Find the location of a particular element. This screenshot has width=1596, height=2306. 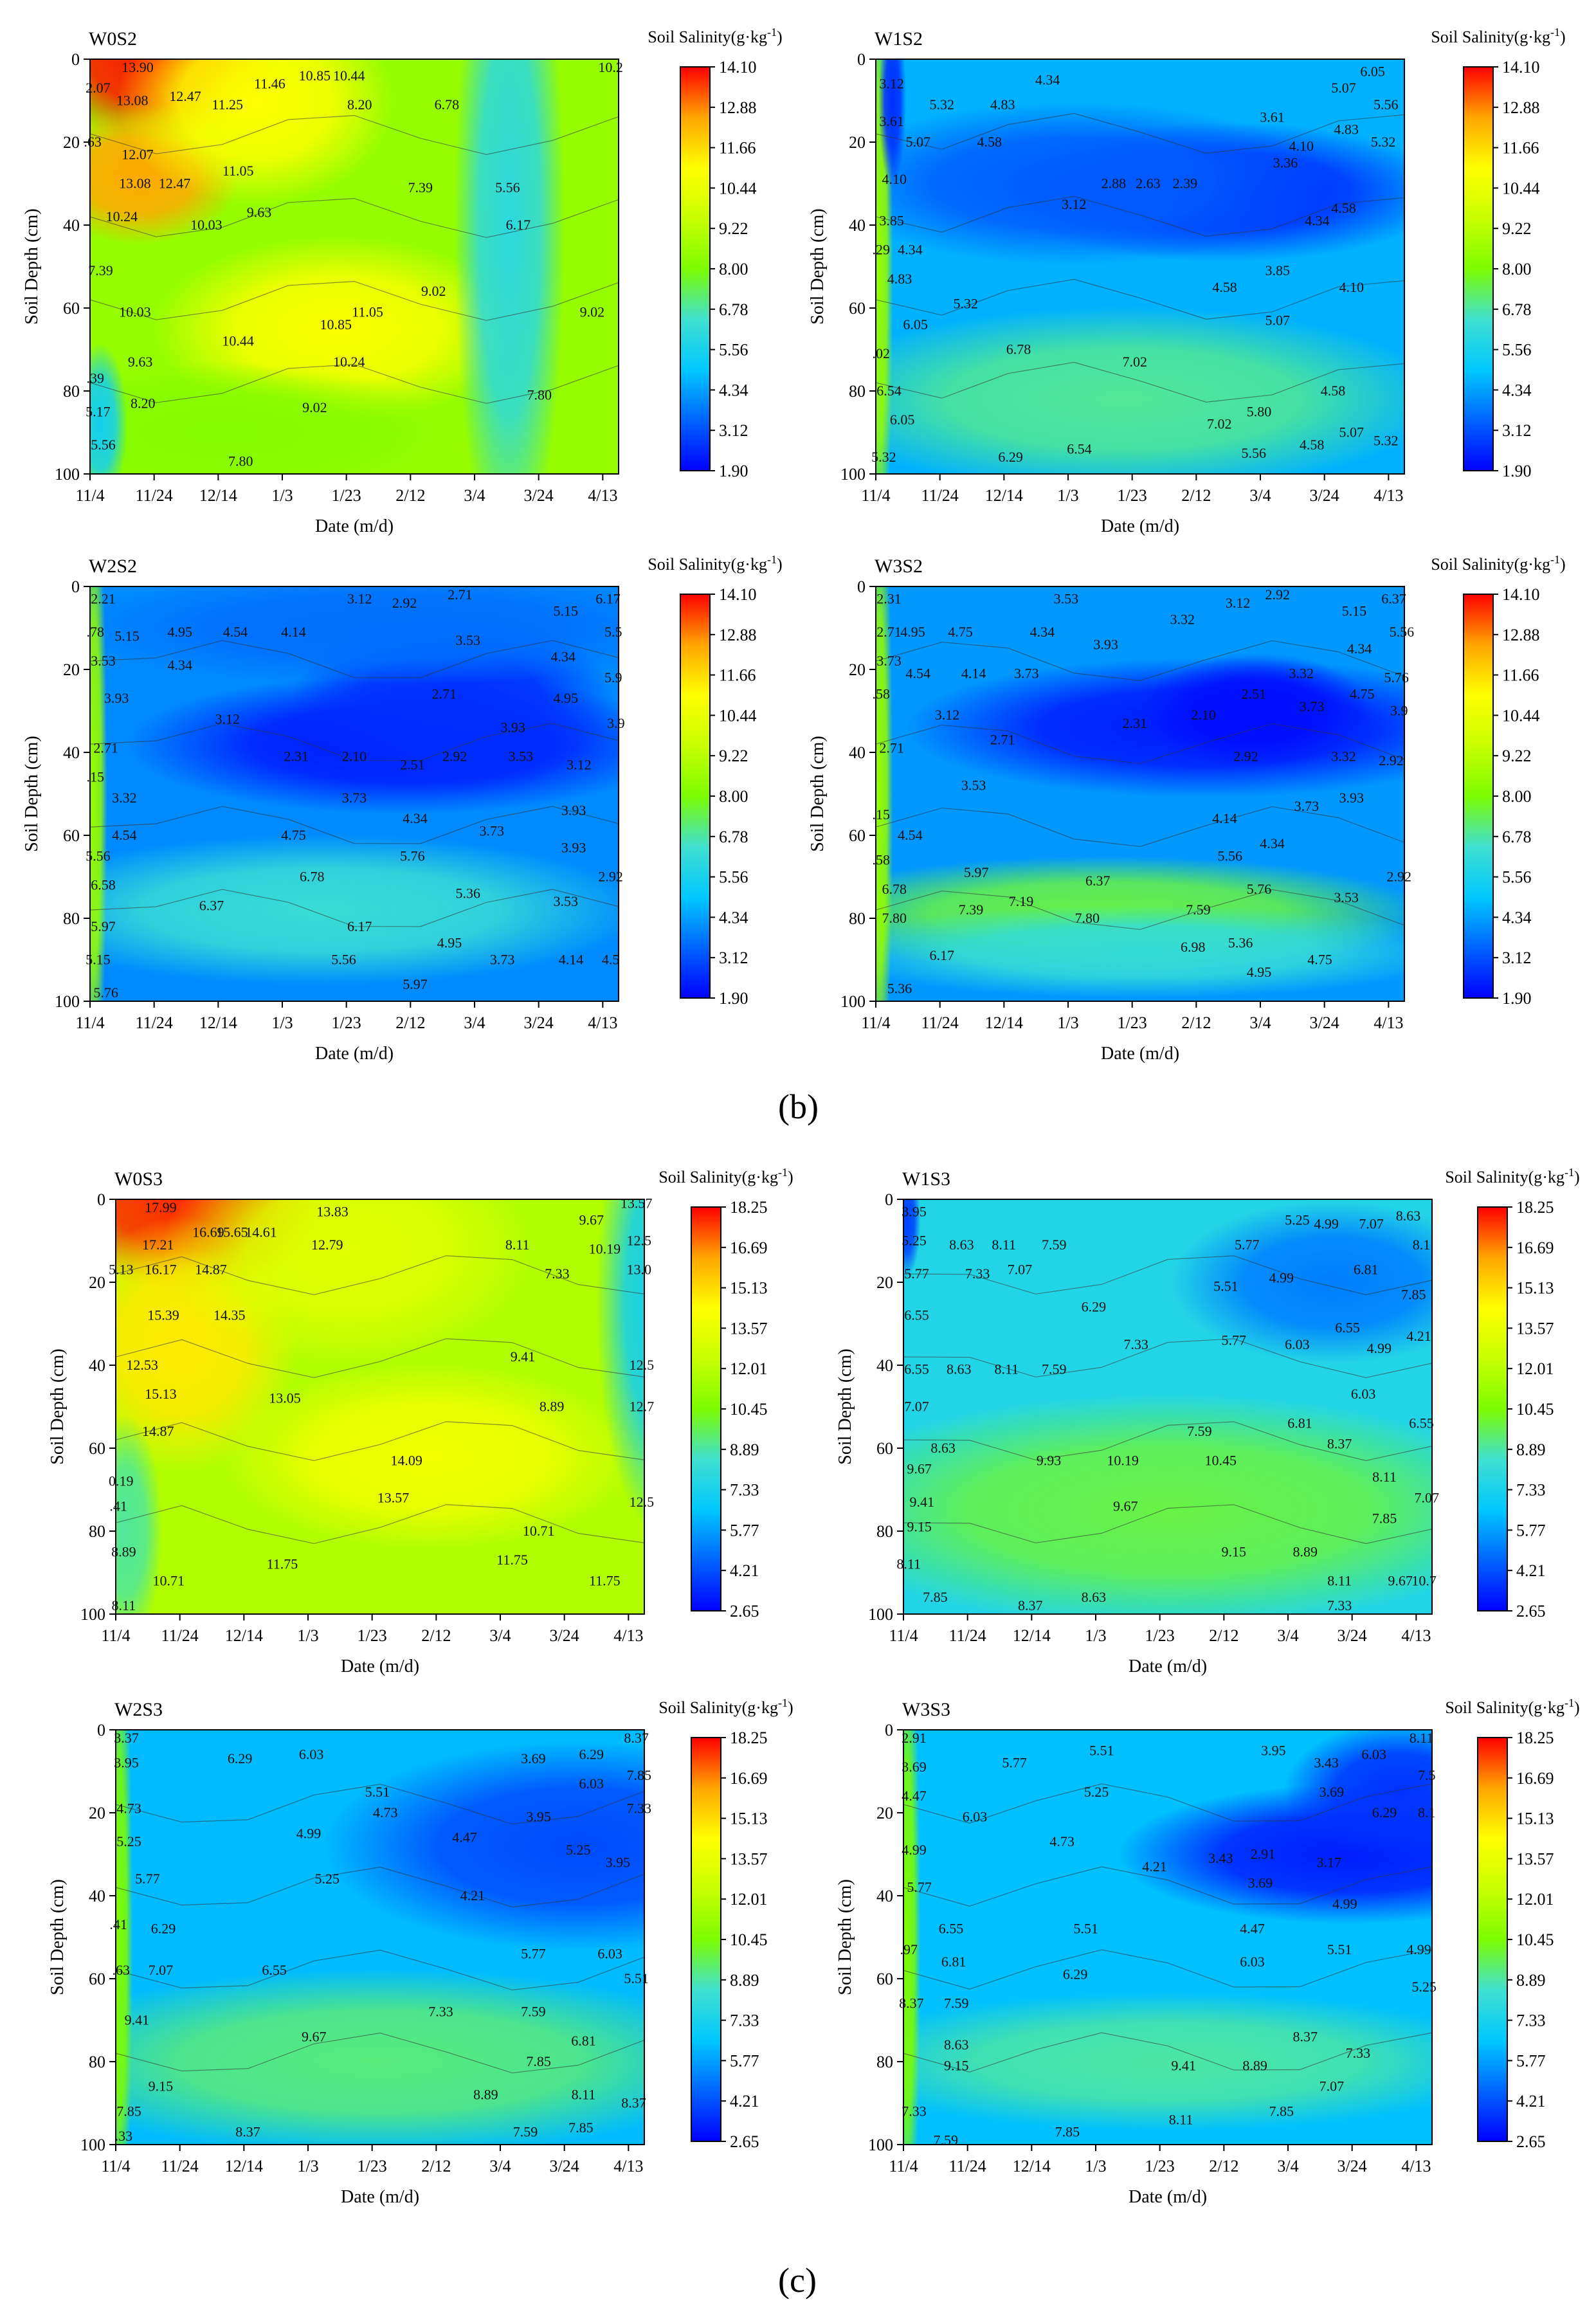

y-tick-label: 20 is located at coordinates (72, 142).